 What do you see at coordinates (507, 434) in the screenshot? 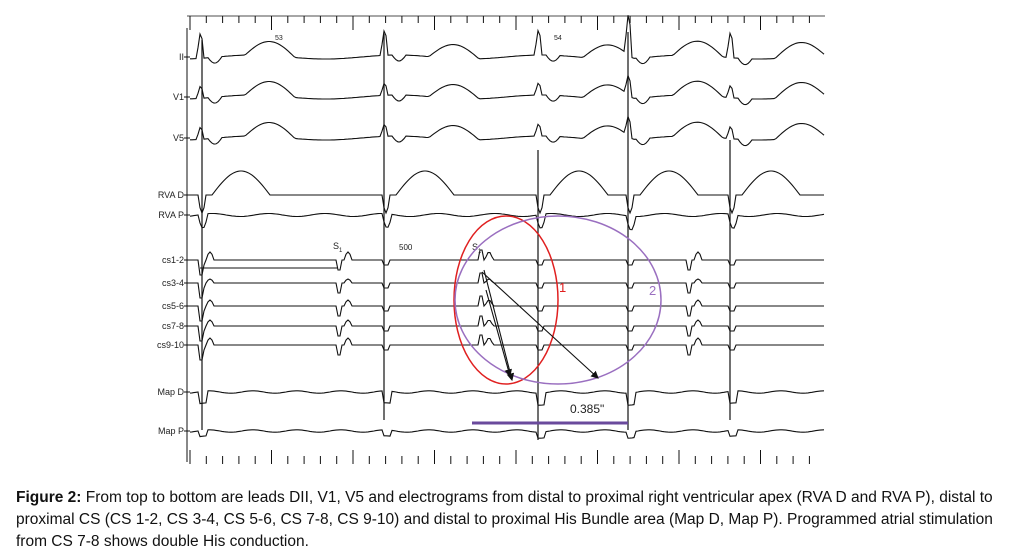
I see `trace-map-p` at bounding box center [507, 434].